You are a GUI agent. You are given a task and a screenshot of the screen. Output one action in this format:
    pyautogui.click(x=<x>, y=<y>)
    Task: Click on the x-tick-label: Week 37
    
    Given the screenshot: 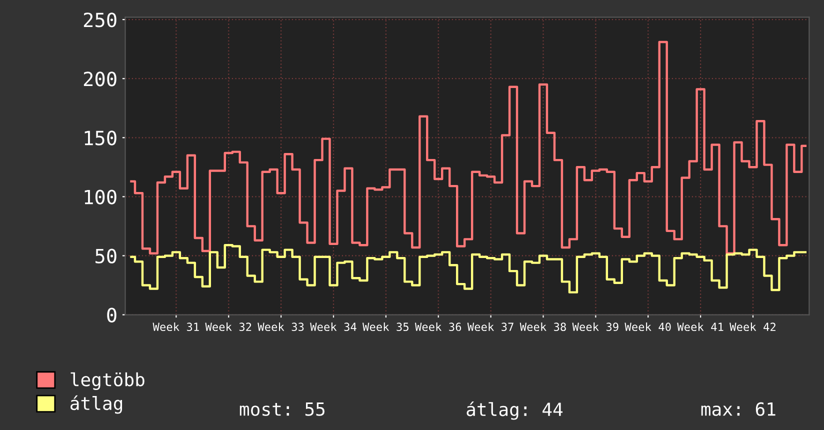 What is the action you would take?
    pyautogui.click(x=490, y=327)
    